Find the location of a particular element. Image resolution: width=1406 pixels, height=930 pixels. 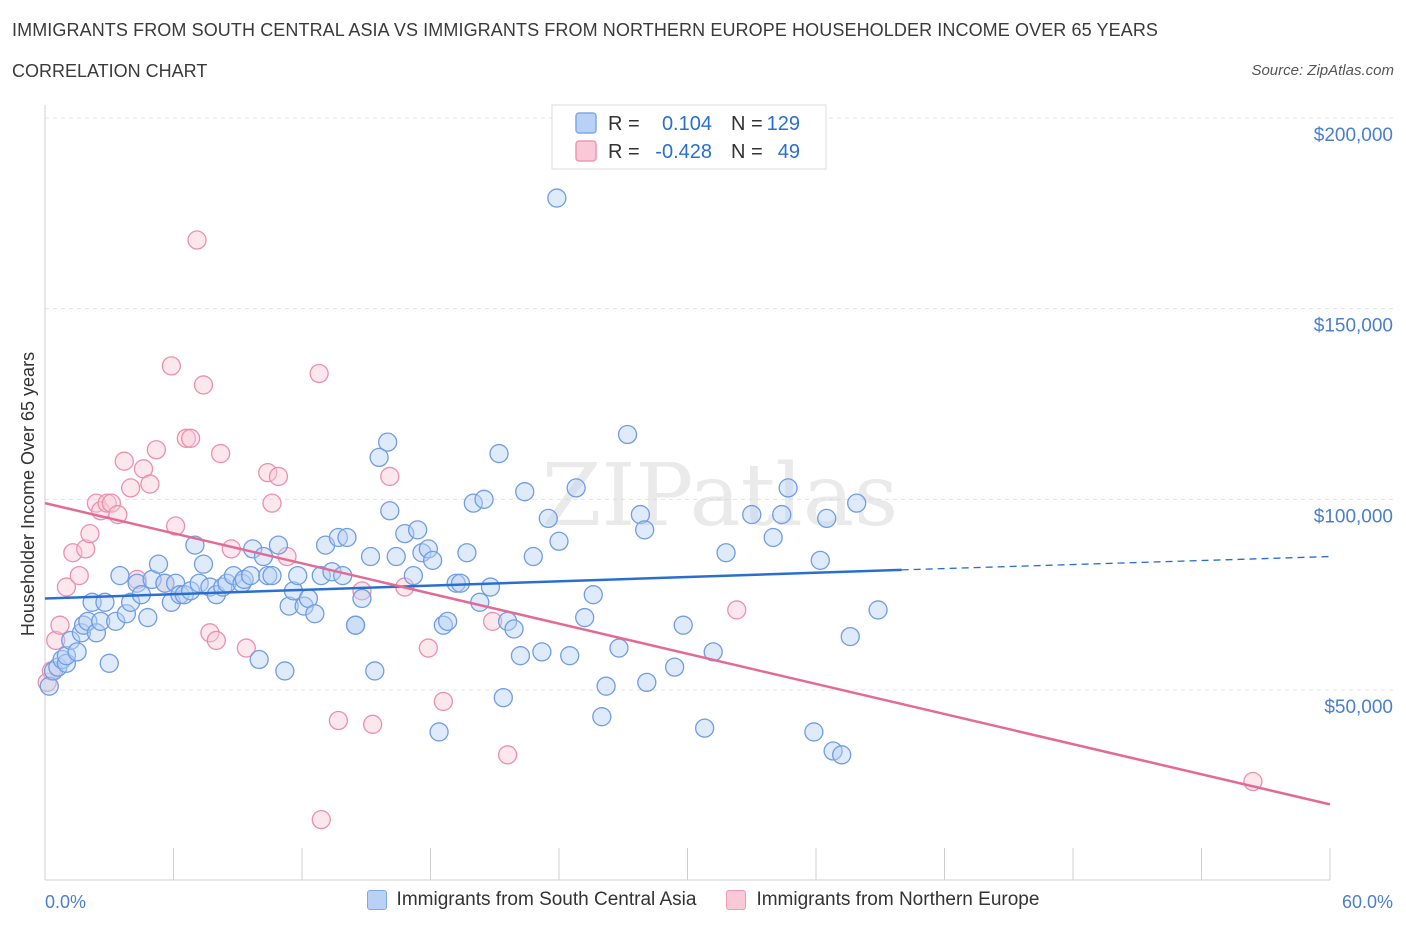

legend-n-label-blue: N = is located at coordinates (747, 124).